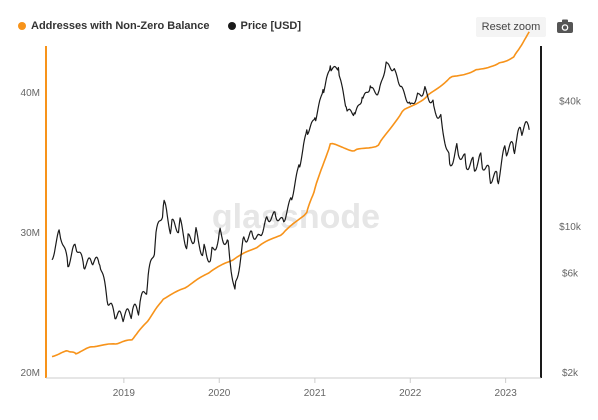 The image size is (598, 420). I want to click on x-tick-label: 2021, so click(315, 393).